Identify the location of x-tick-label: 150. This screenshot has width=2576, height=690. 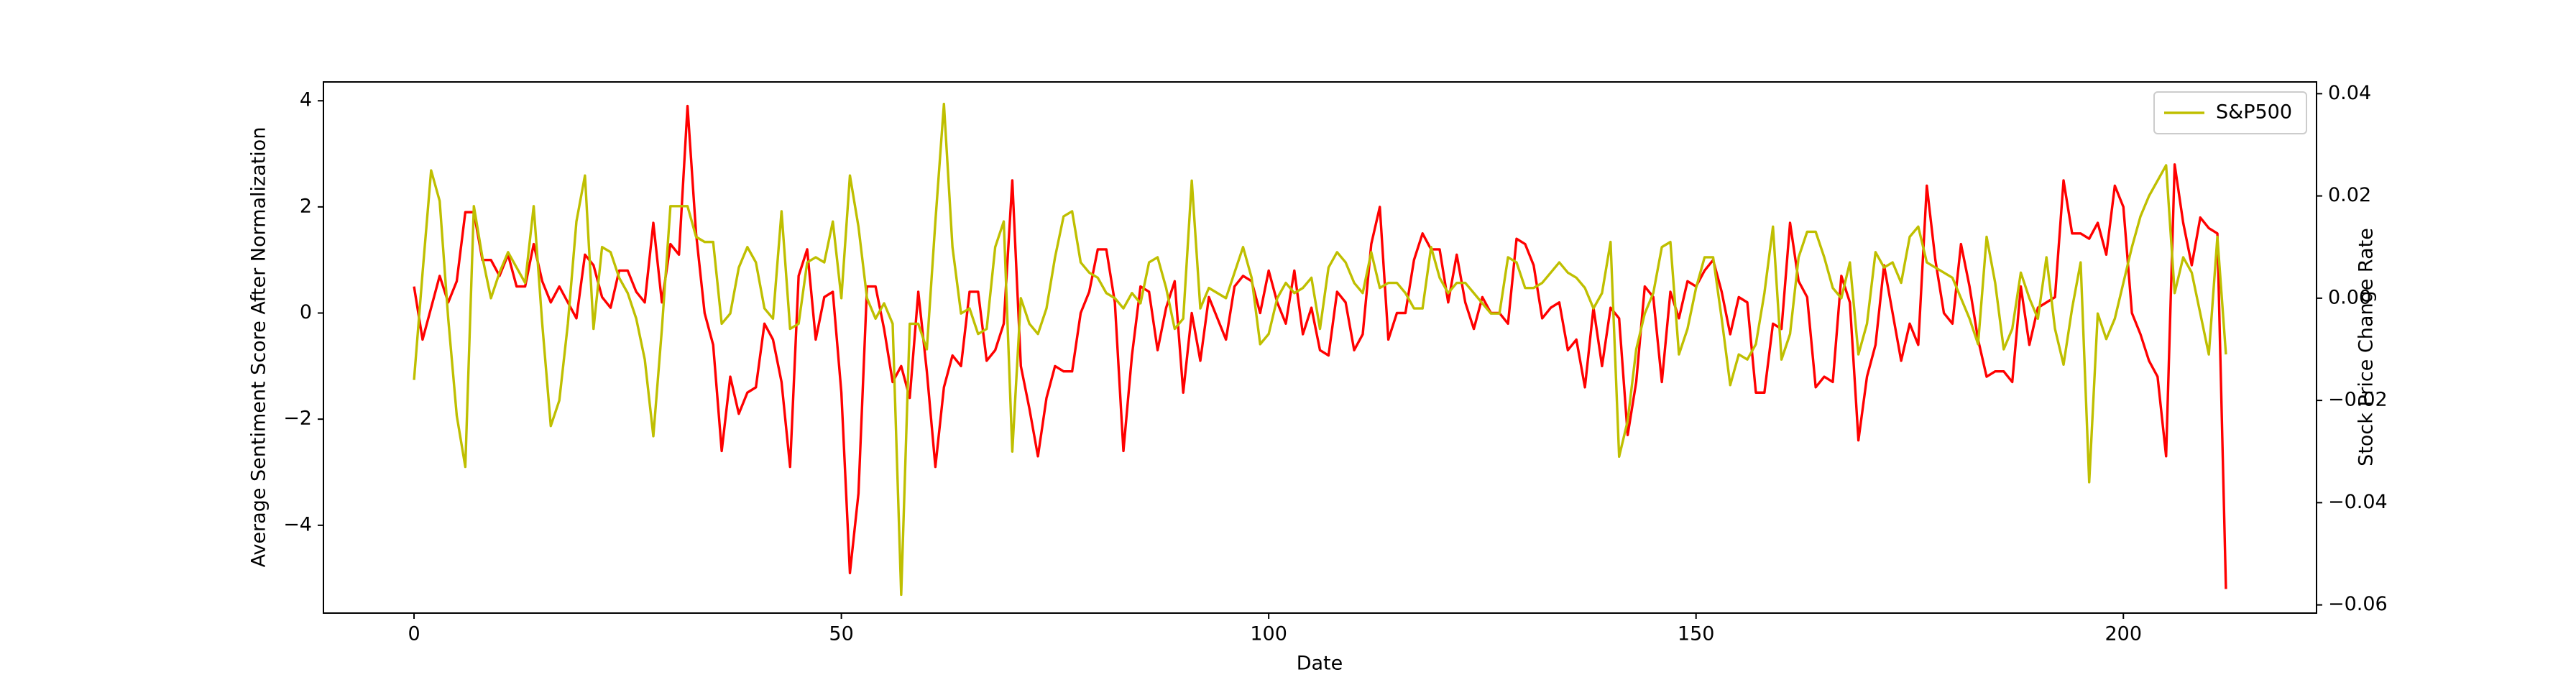
(1696, 634).